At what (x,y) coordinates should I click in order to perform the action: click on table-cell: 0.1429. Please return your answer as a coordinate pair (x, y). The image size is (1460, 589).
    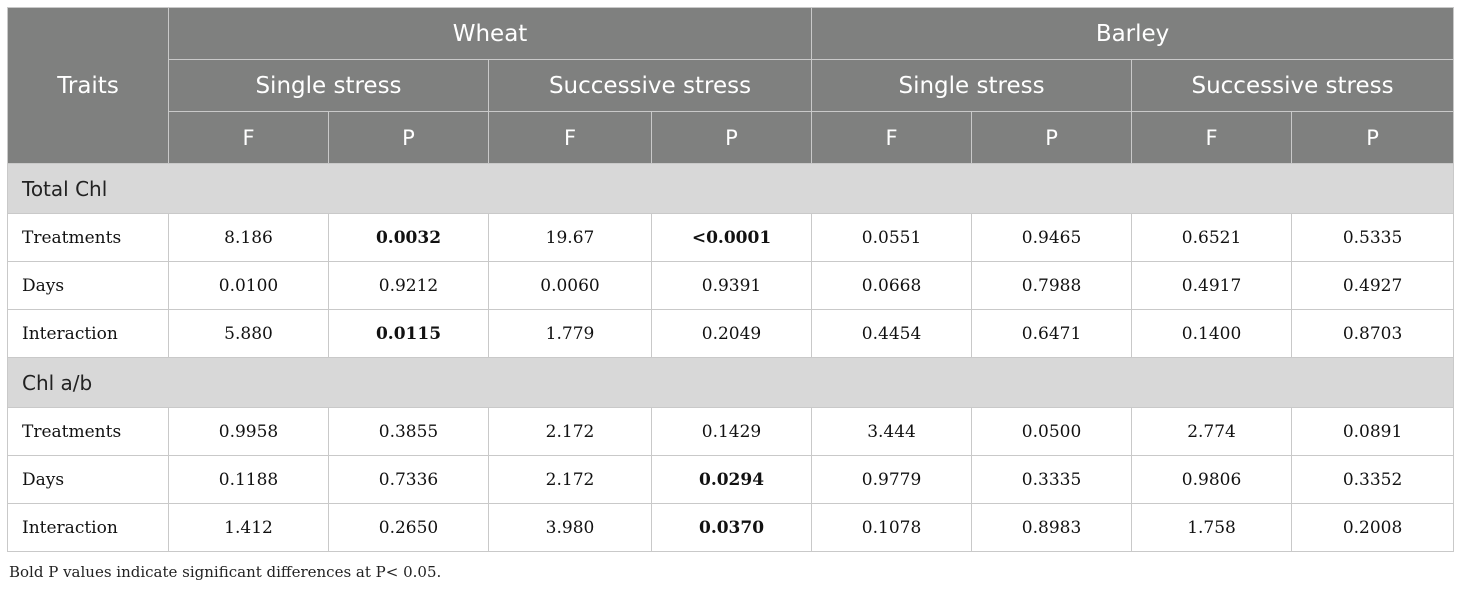
    Looking at the image, I should click on (731, 431).